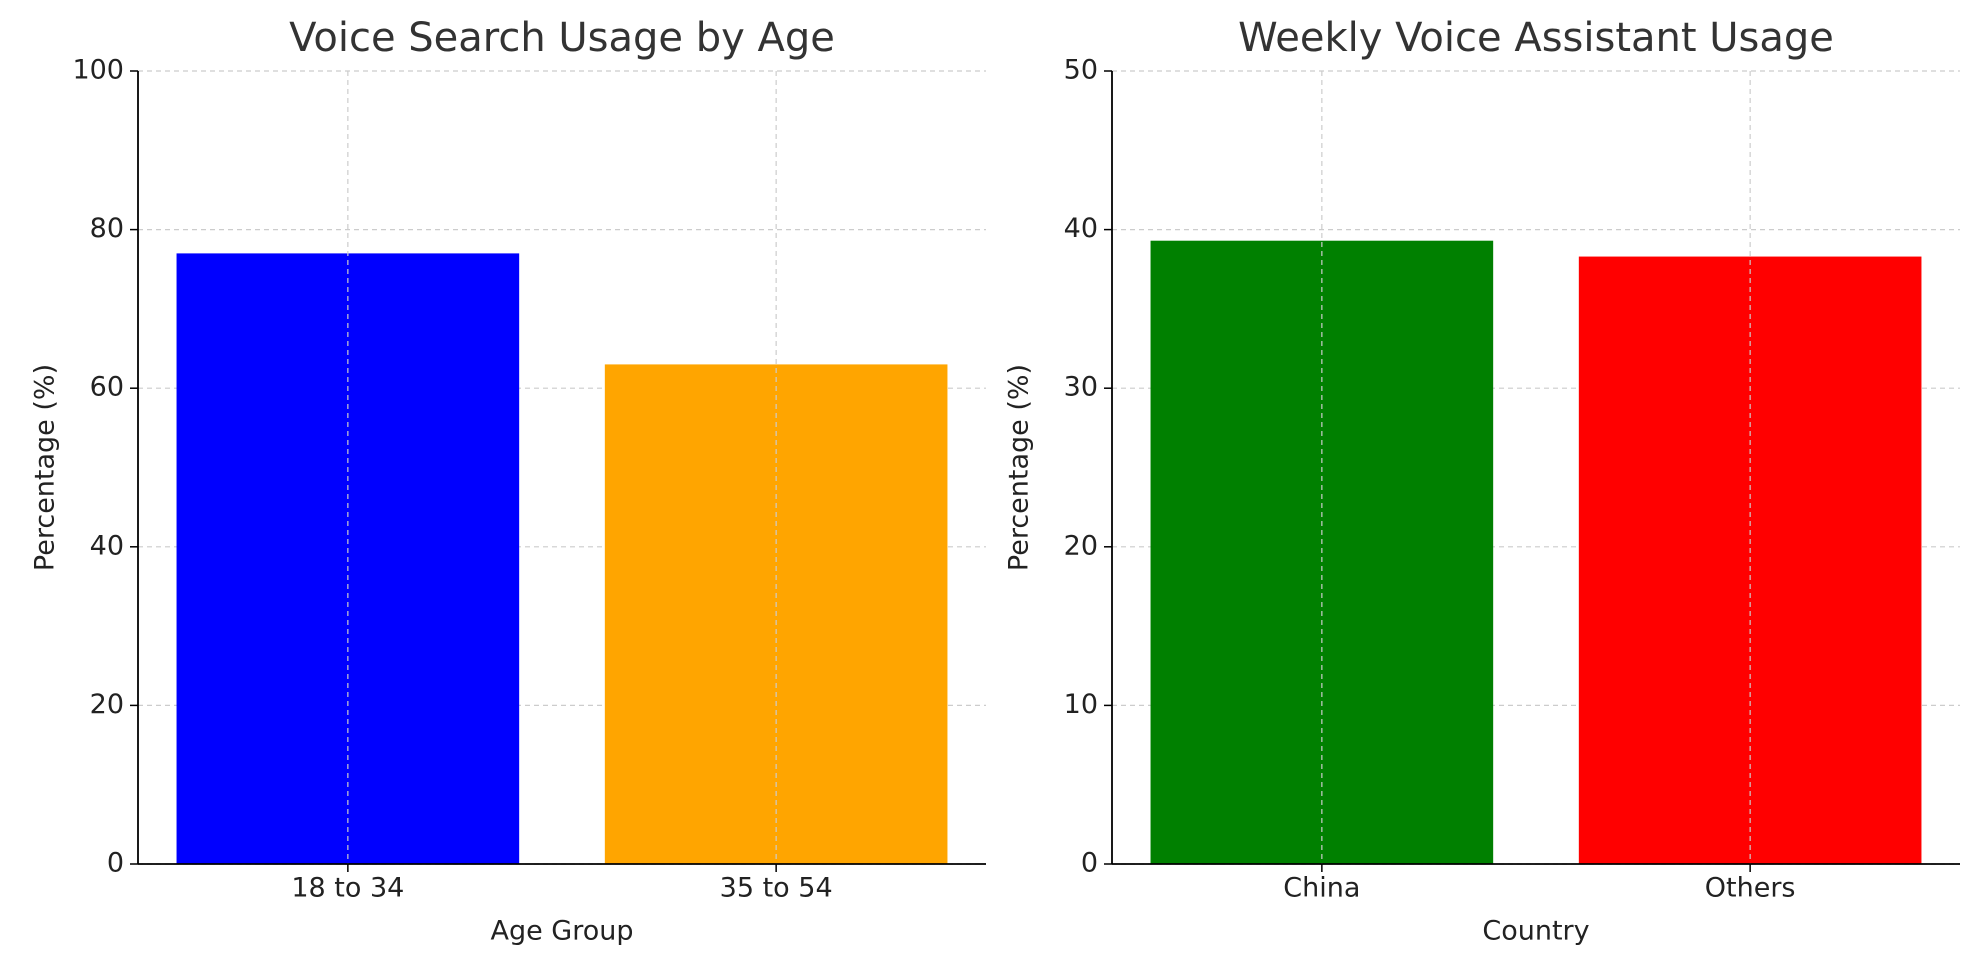 The image size is (1979, 980). What do you see at coordinates (562, 38) in the screenshot?
I see `chart-title: Voice Search Usage by Age` at bounding box center [562, 38].